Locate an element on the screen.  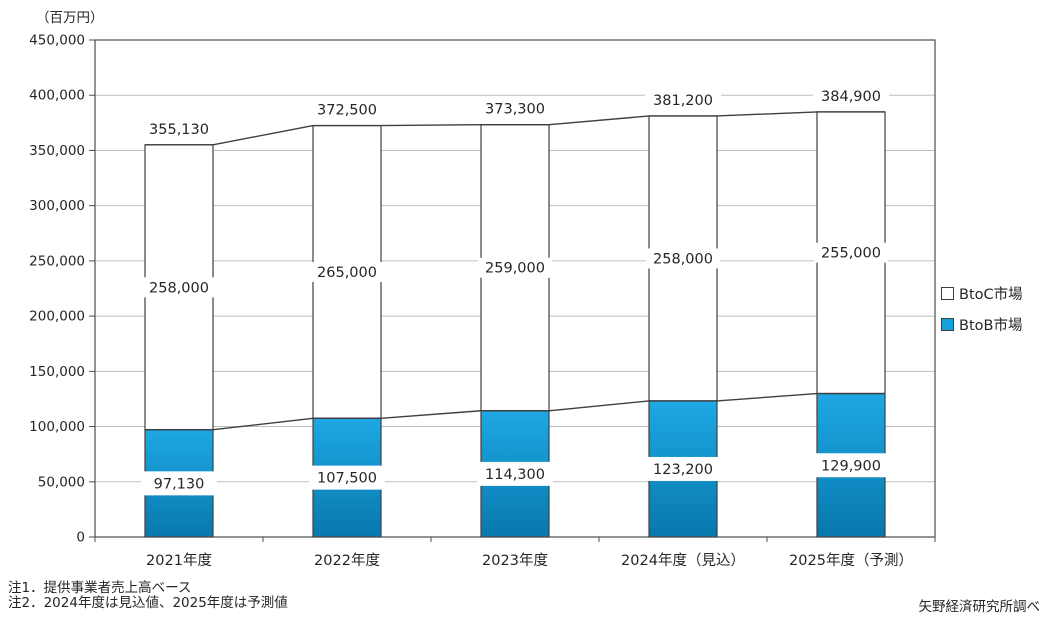
label-btoc-1-bg is located at coordinates (347, 271).